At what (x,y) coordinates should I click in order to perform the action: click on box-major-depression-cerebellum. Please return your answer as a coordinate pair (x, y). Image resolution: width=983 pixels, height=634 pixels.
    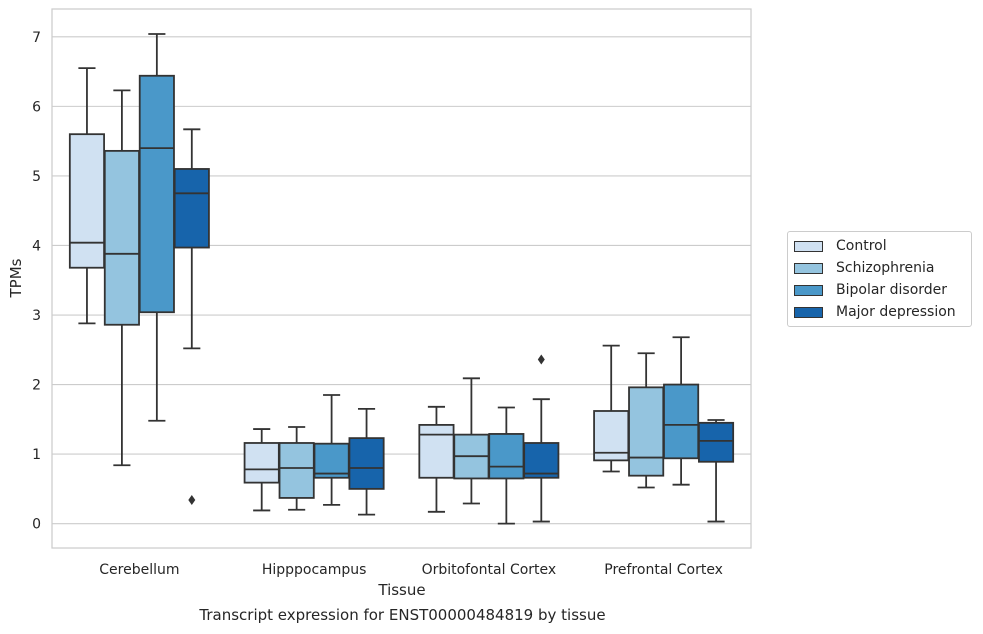
    Looking at the image, I should click on (191, 317).